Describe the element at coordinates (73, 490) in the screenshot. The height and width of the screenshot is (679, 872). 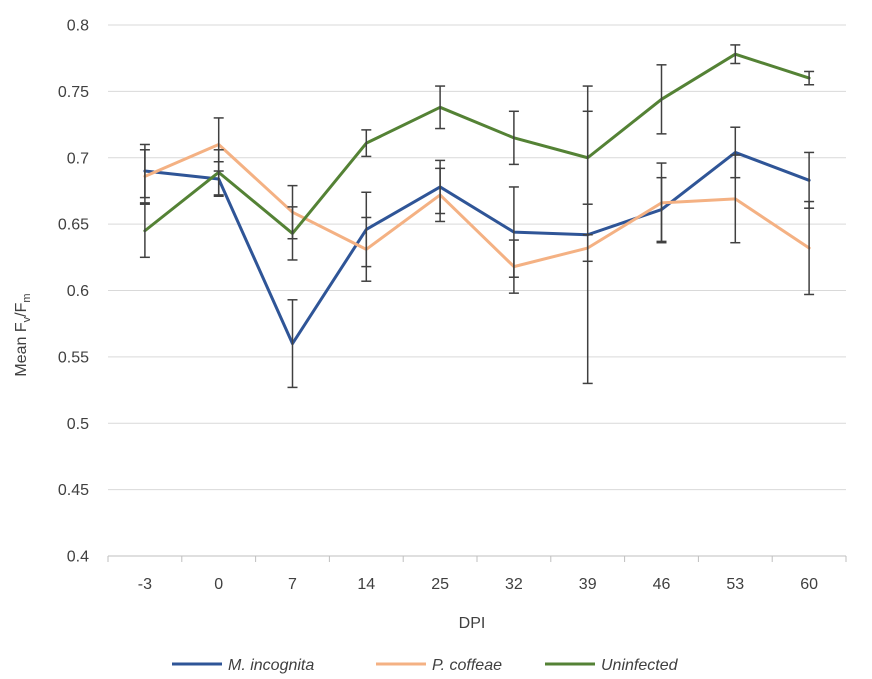
I see `y-tick-label: 0.45` at that location.